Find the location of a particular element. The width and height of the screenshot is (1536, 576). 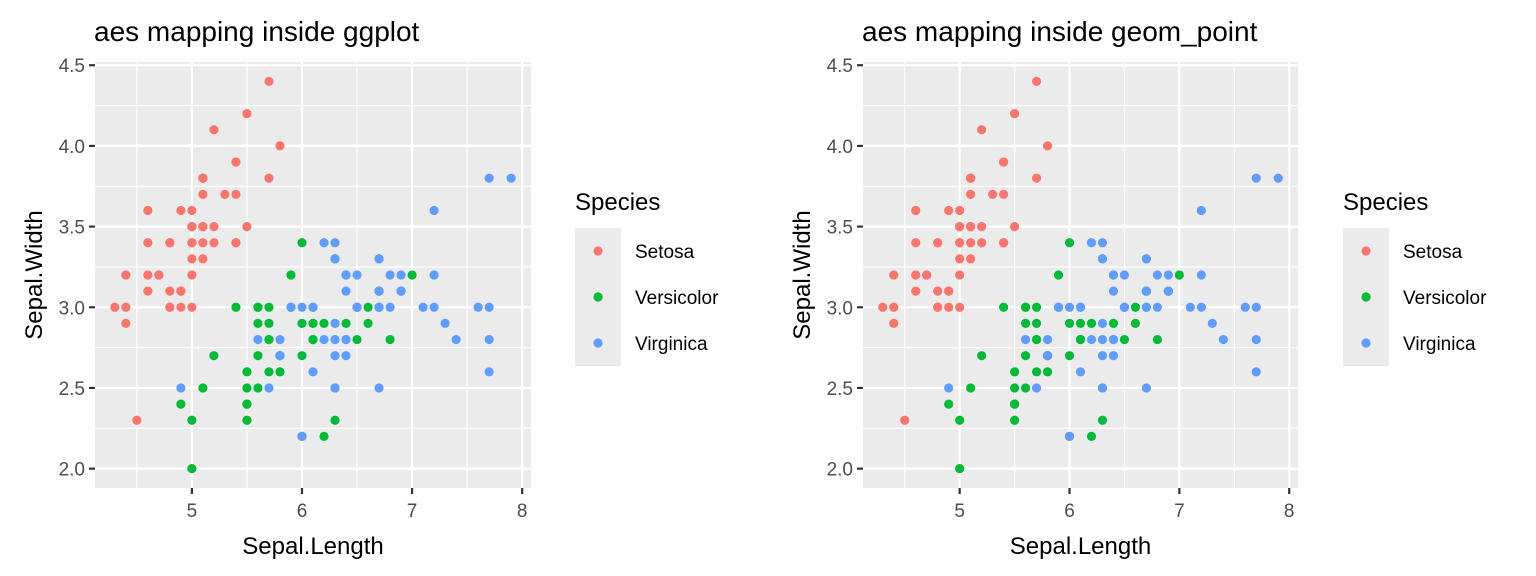

legend-label: Virginica is located at coordinates (1439, 344).